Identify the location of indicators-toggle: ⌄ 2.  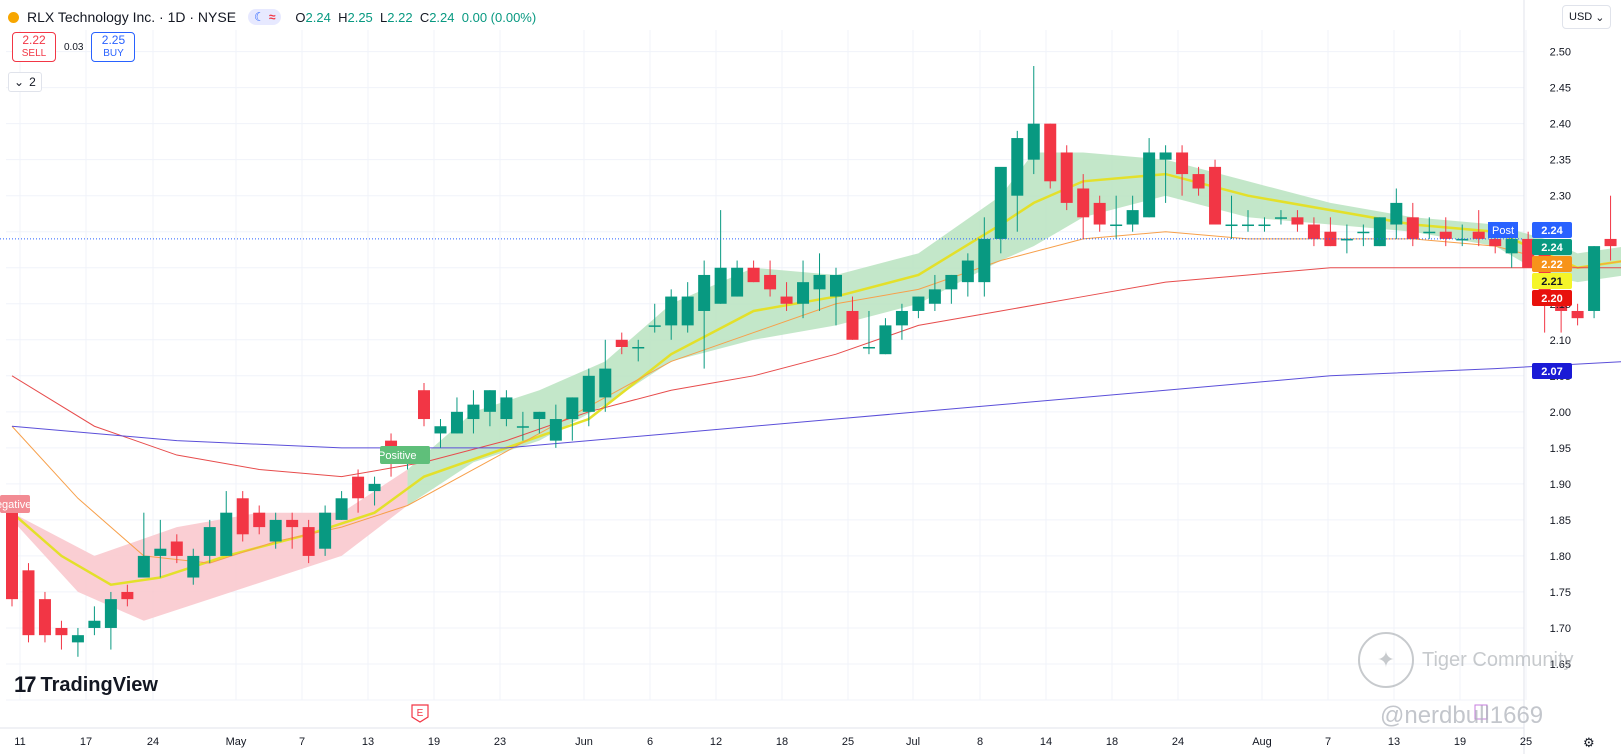
(25, 82).